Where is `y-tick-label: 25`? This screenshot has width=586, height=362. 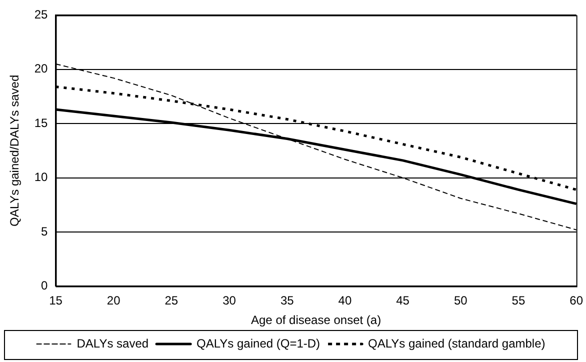
y-tick-label: 25 is located at coordinates (41, 15).